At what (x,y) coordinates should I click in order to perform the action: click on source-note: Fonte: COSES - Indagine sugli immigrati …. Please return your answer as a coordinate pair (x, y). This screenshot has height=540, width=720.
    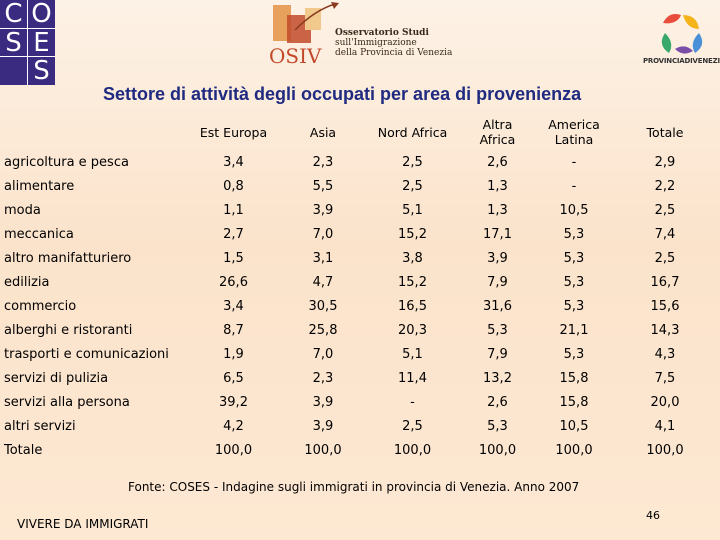
    Looking at the image, I should click on (354, 487).